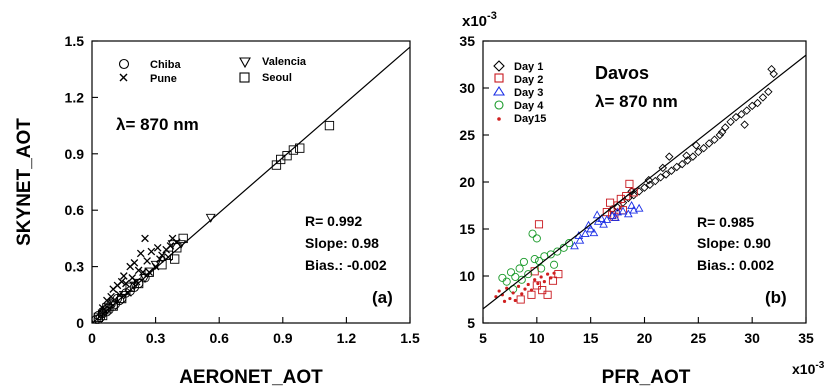 The height and width of the screenshot is (389, 836). I want to click on panel-a-legend: Chiba Pune Valencia Seoul, so click(212, 70).